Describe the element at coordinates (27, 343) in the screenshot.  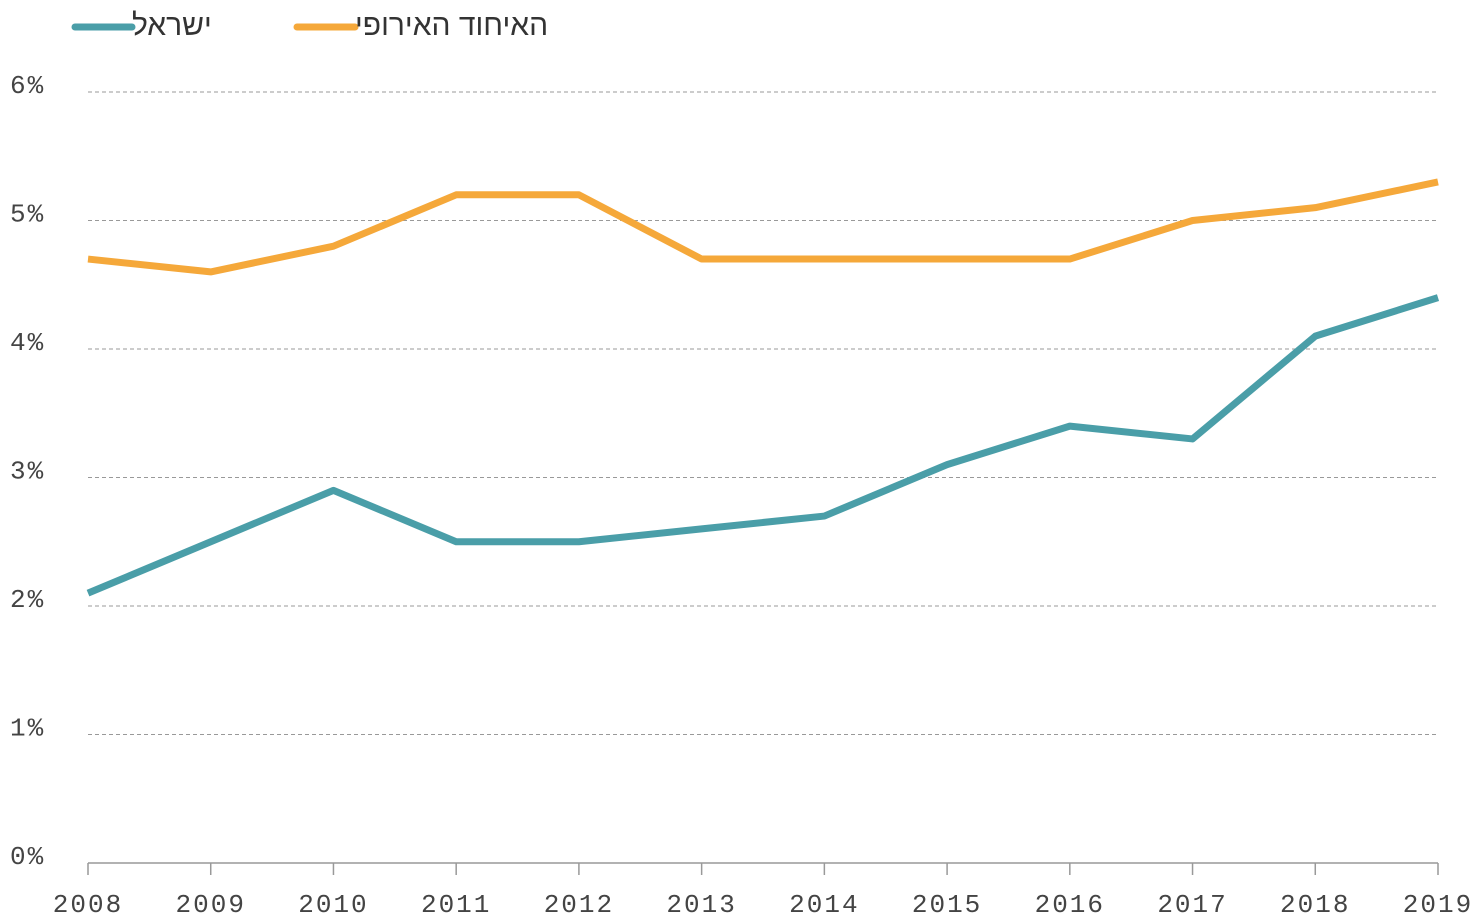
I see `y-tick-label: 4%` at that location.